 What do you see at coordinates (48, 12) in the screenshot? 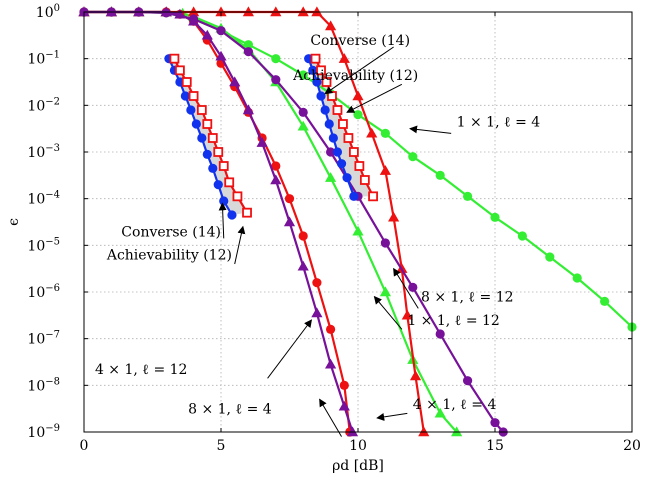
I see `y-tick-label: 10⁰` at bounding box center [48, 12].